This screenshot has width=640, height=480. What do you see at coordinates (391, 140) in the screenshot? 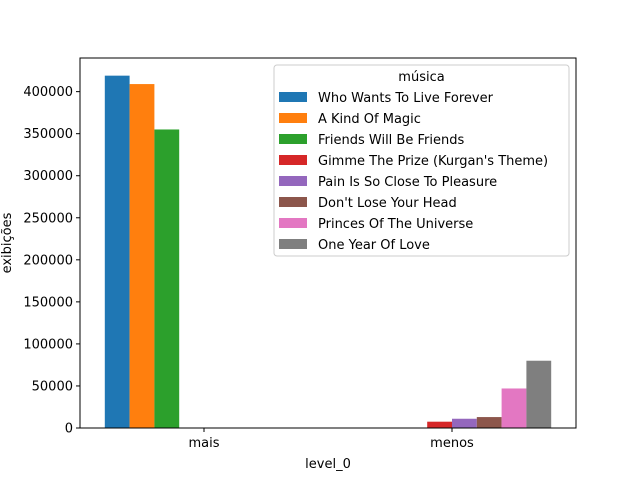
I see `legend-entry: Friends Will Be Friends` at bounding box center [391, 140].